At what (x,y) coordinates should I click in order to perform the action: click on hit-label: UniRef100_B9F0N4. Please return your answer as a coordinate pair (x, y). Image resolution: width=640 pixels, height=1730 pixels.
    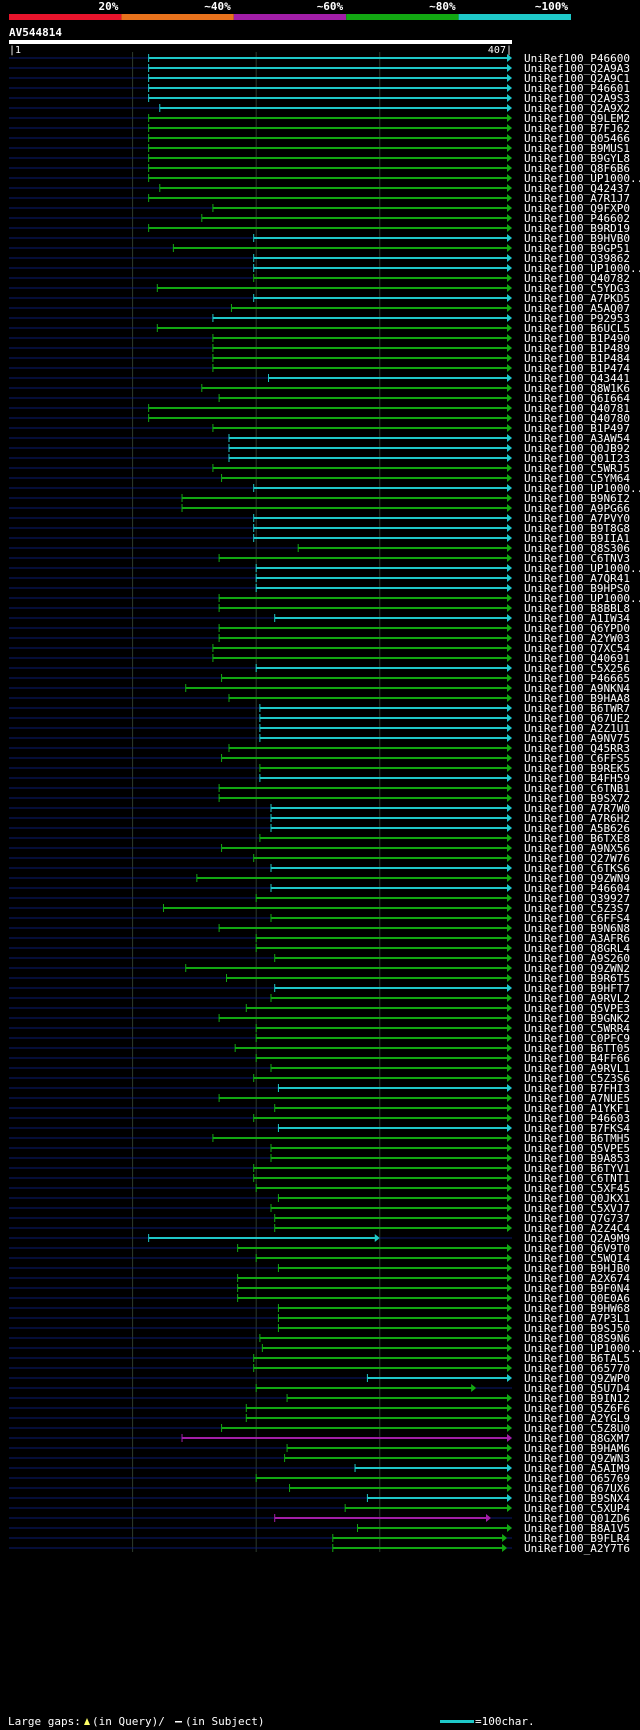
    Looking at the image, I should click on (577, 1288).